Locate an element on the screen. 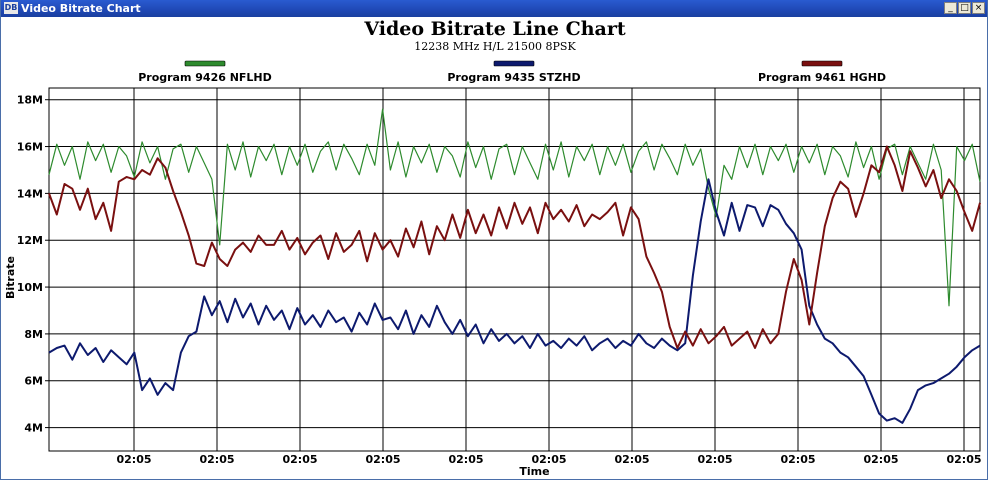  y-tick-label: 12M is located at coordinates (30, 240).